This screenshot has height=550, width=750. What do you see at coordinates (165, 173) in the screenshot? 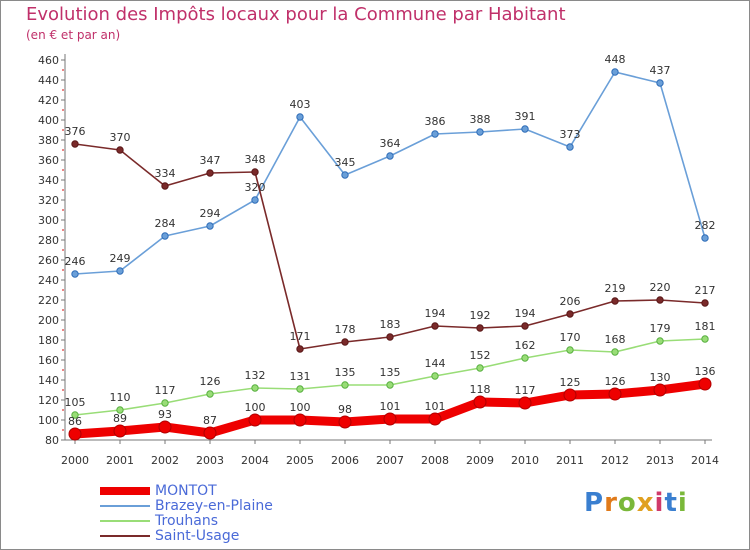
I see `data-label-saint-usage: 334` at bounding box center [165, 173].